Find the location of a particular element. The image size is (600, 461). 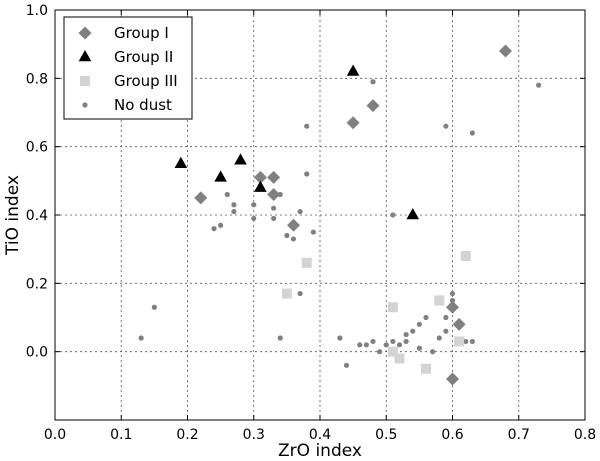

legend: Group I Group II Group III No dust is located at coordinates (128, 68).